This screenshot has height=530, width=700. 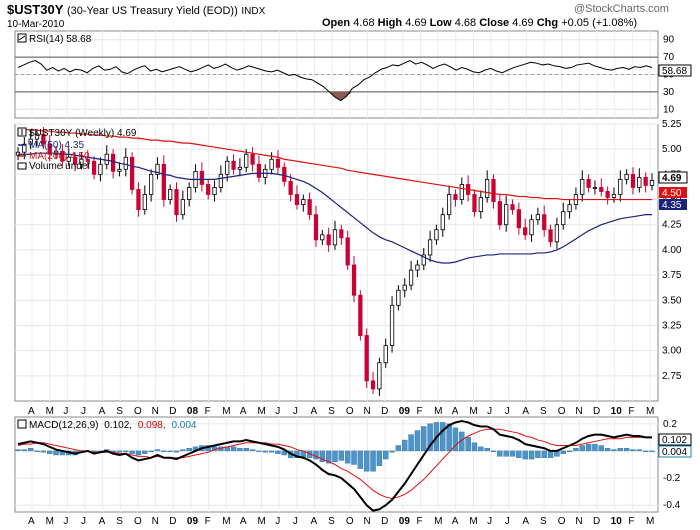 I want to click on macd-legend-swatch, so click(x=22, y=424).